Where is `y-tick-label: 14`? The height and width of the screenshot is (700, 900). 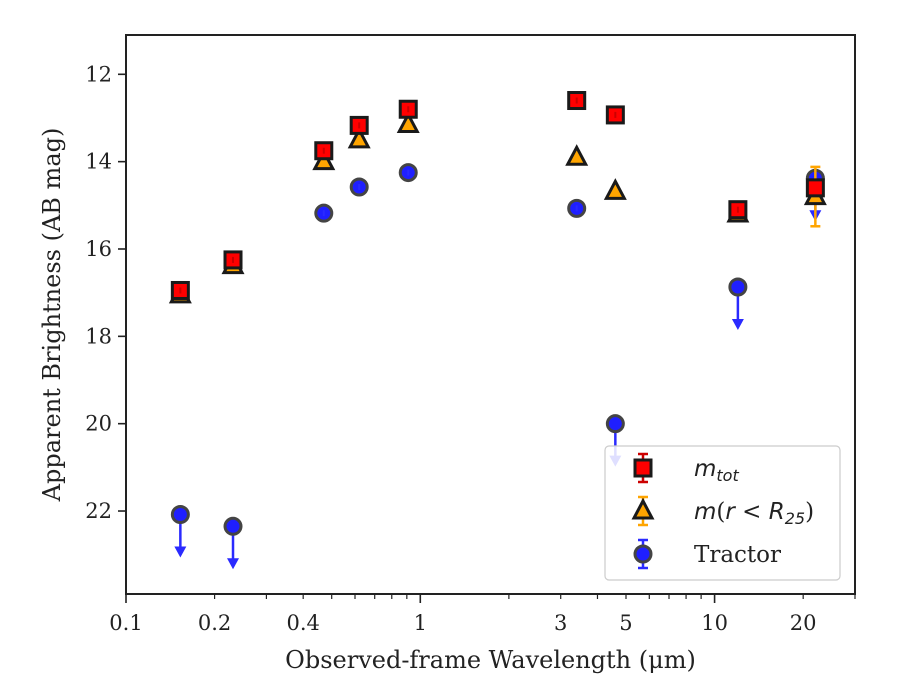 y-tick-label: 14 is located at coordinates (98, 162).